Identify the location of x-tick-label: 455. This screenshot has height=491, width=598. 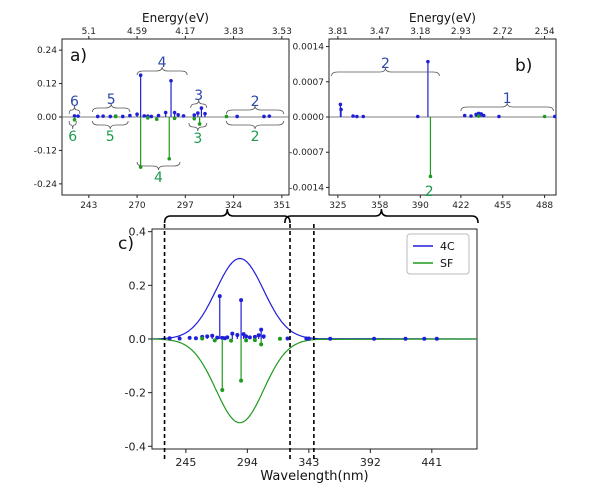
(502, 206).